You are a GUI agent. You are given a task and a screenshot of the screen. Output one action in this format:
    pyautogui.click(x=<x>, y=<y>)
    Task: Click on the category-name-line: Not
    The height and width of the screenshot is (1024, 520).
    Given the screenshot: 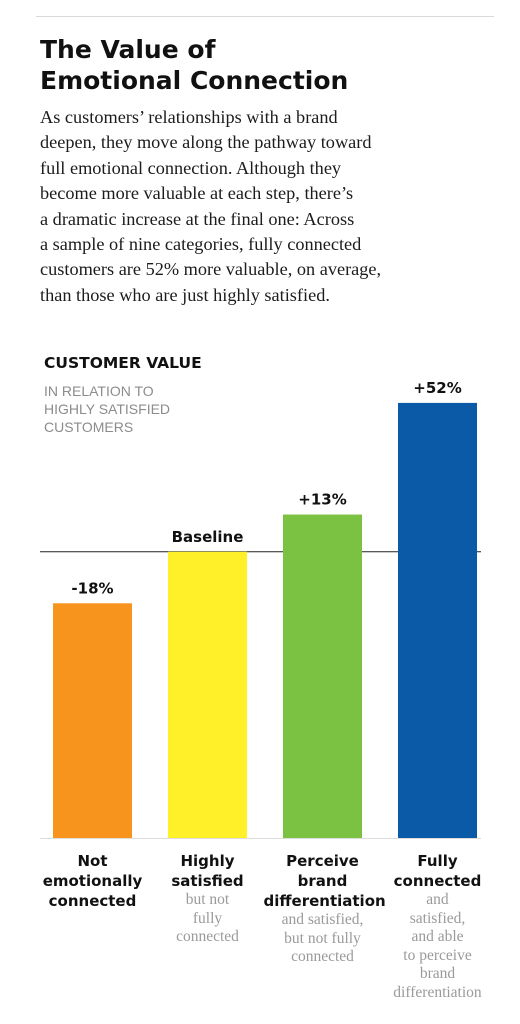 What is the action you would take?
    pyautogui.click(x=92, y=861)
    